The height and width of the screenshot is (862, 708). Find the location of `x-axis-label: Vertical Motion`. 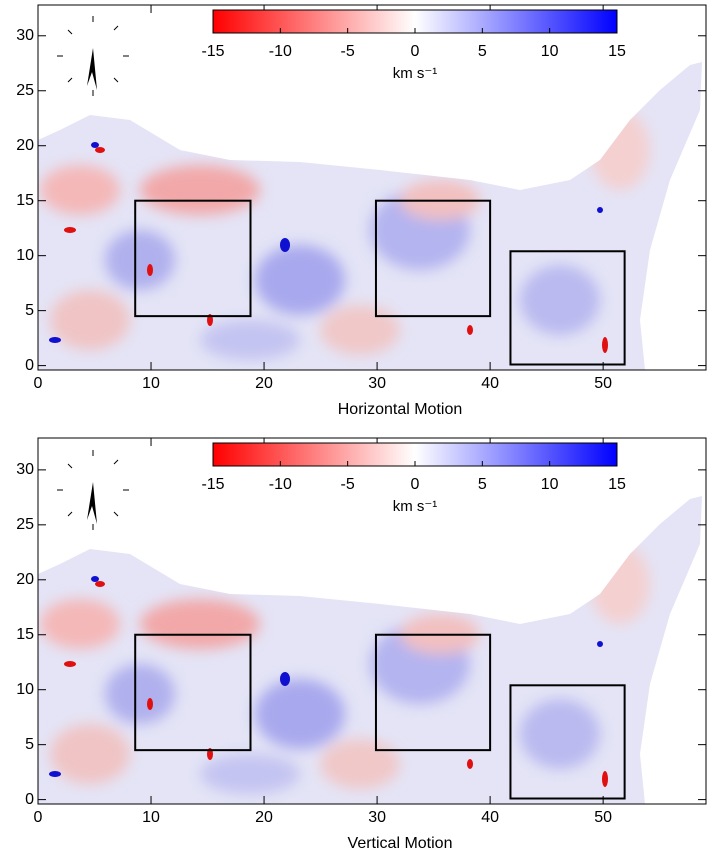

x-axis-label: Vertical Motion is located at coordinates (400, 843).